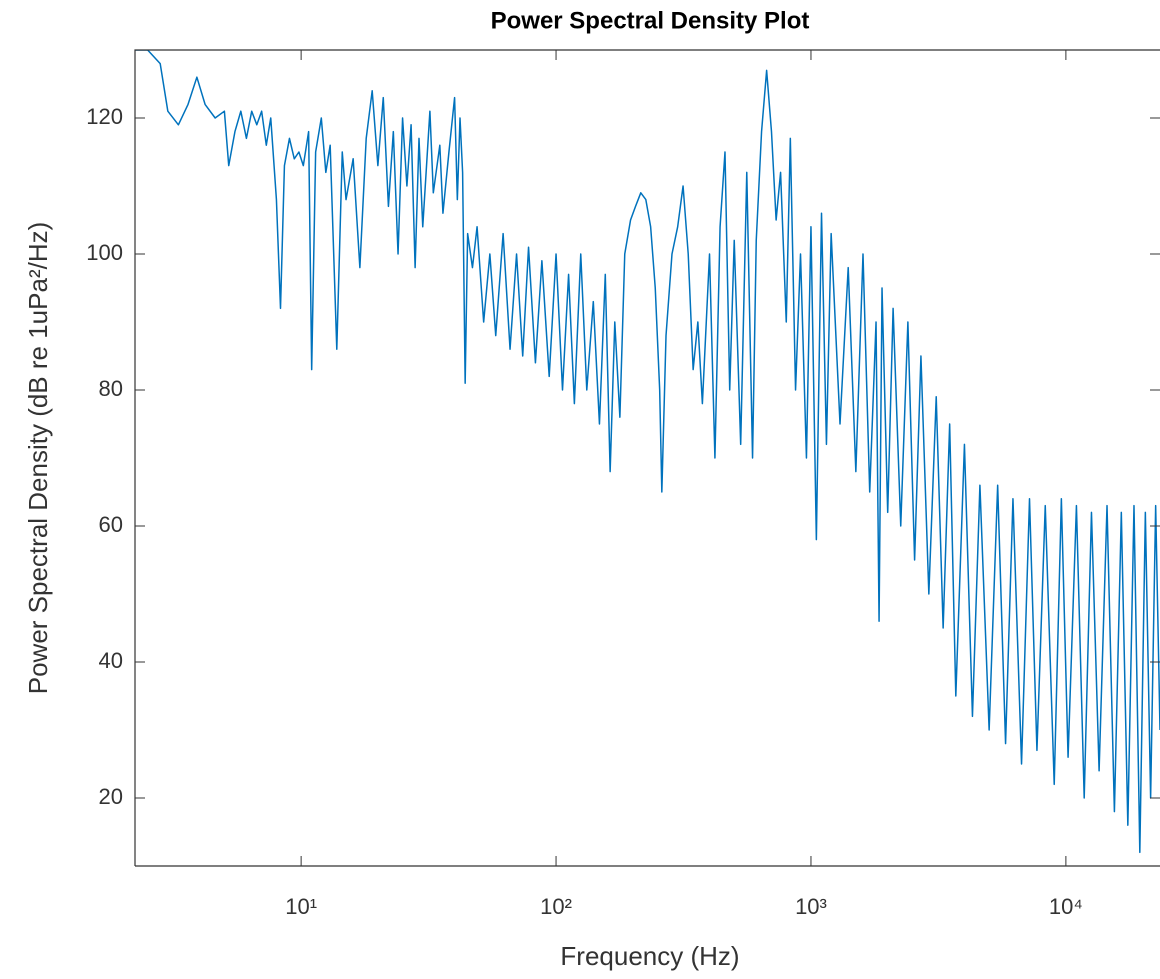  Describe the element at coordinates (650, 20) in the screenshot. I see `chart-title: Power Spectral Density Plot` at that location.